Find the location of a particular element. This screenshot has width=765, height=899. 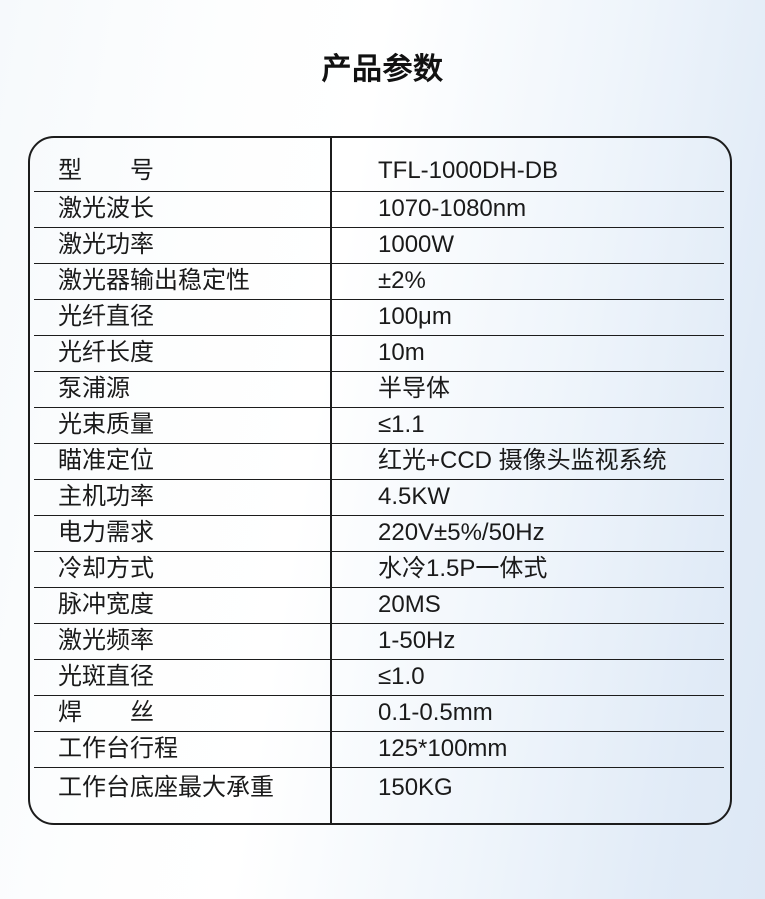

spec-value: 1070-1080nm is located at coordinates (452, 209).